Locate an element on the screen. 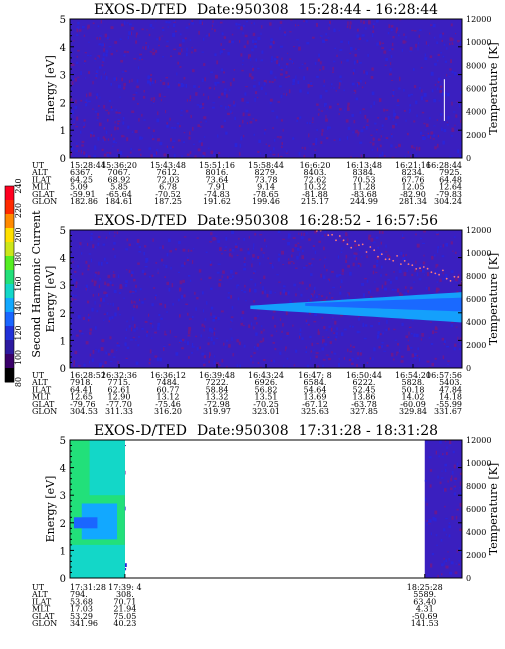  ephemeris-value: 5589. is located at coordinates (424, 594).